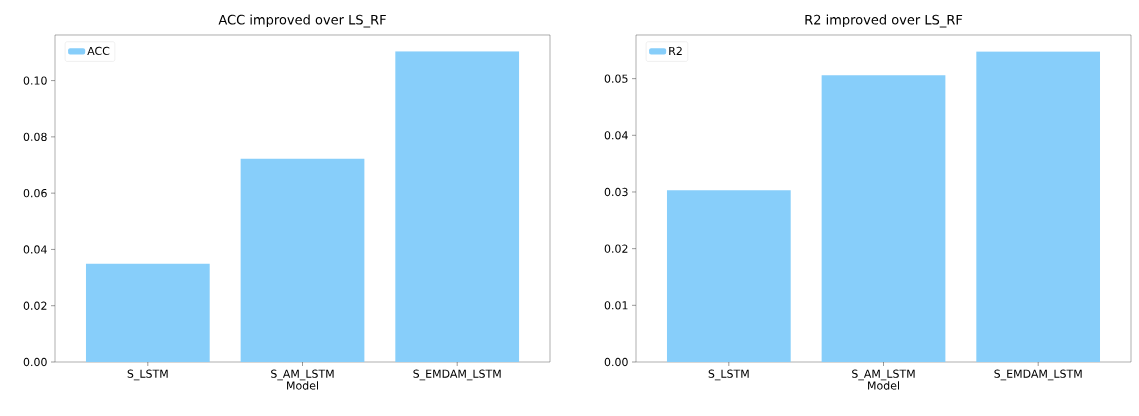 This screenshot has width=1139, height=416. I want to click on chart-title: R2 improved over LS_RF, so click(884, 21).